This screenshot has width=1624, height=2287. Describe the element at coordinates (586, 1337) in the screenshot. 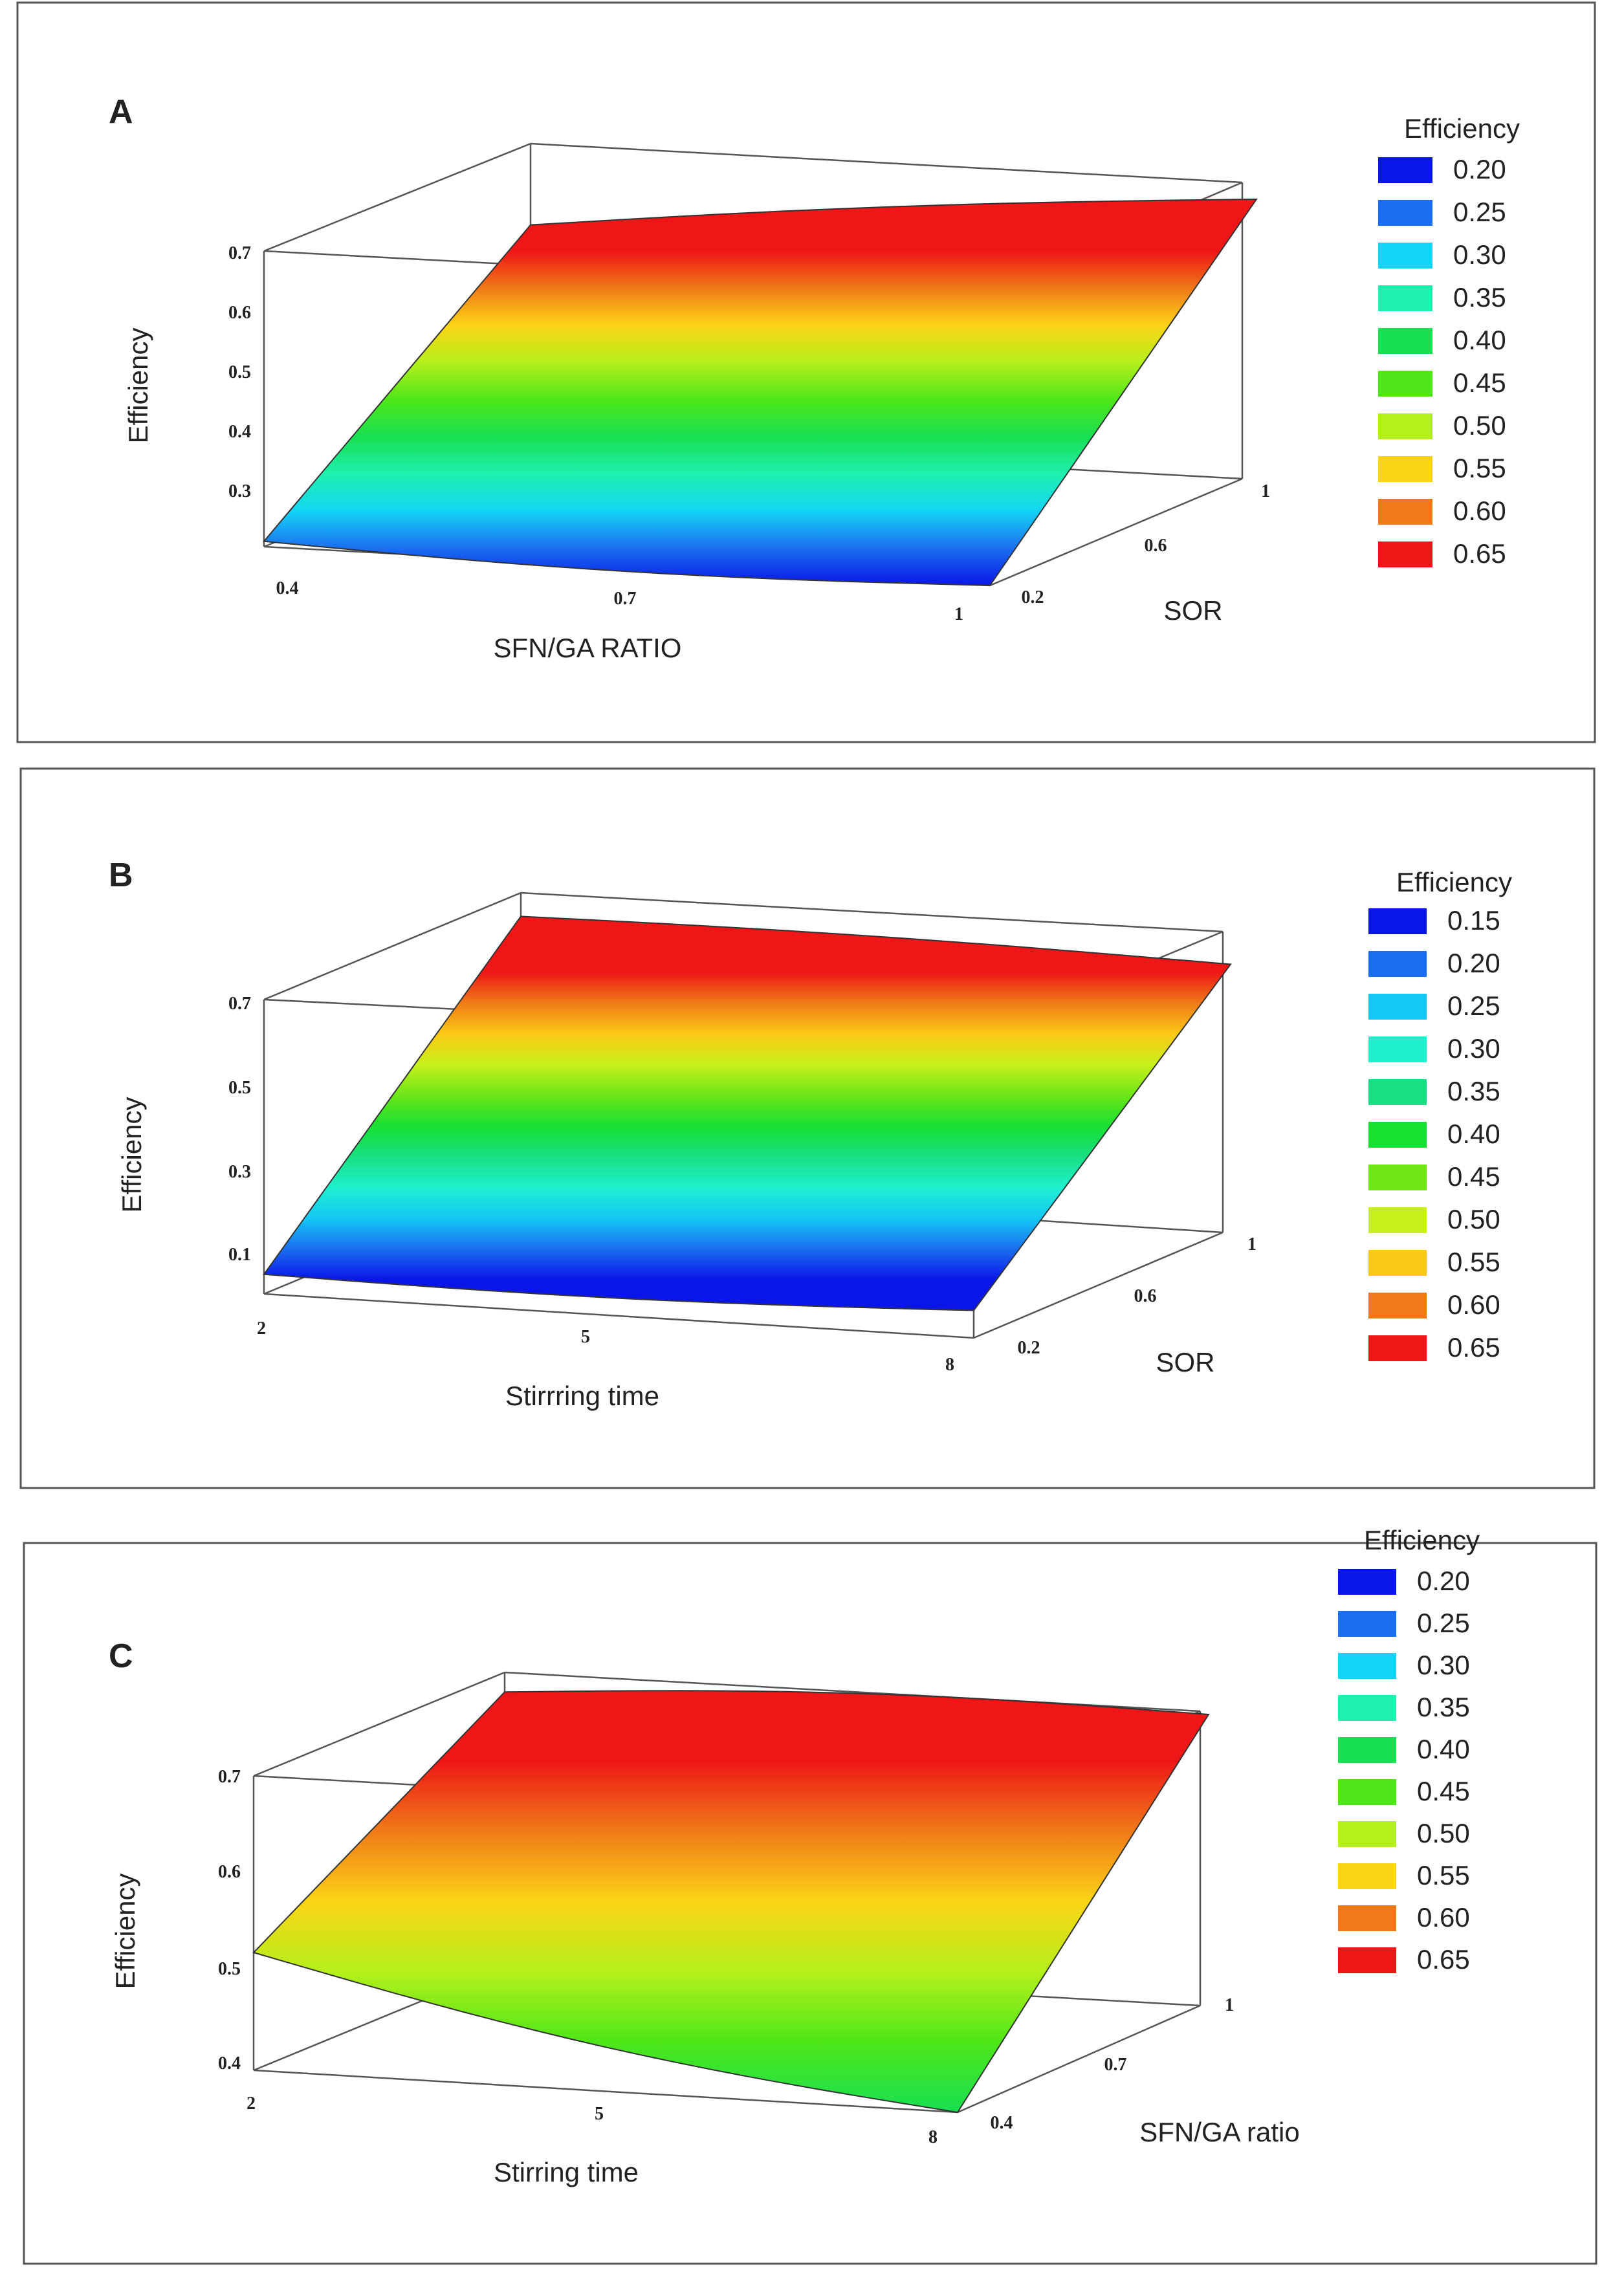

I see `panel-b-x-tick: 5` at that location.